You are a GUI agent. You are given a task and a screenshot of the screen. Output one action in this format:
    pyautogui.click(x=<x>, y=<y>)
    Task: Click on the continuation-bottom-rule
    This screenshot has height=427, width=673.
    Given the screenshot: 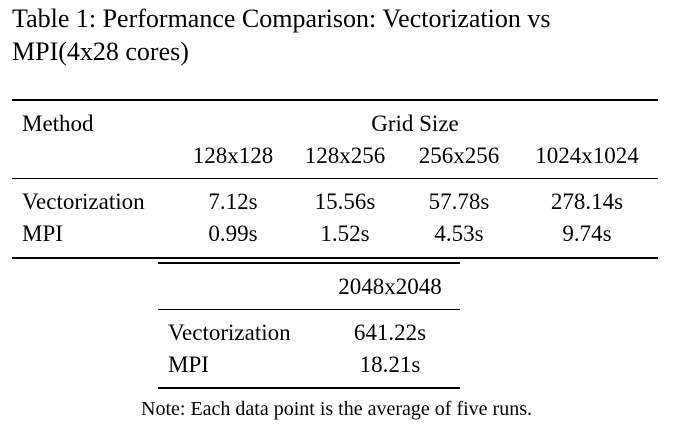 What is the action you would take?
    pyautogui.click(x=309, y=388)
    